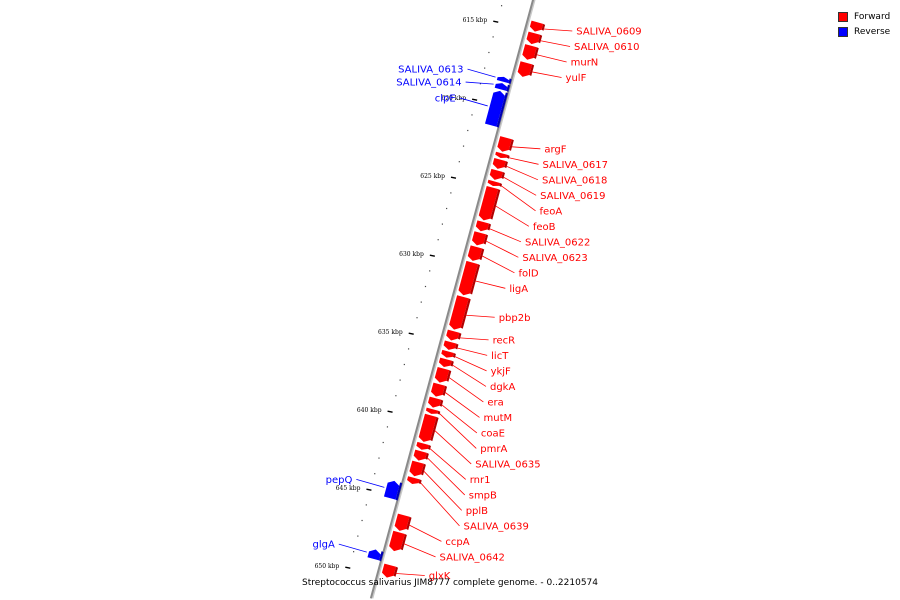 This screenshot has width=900, height=600. I want to click on gene-folD, so click(476, 253).